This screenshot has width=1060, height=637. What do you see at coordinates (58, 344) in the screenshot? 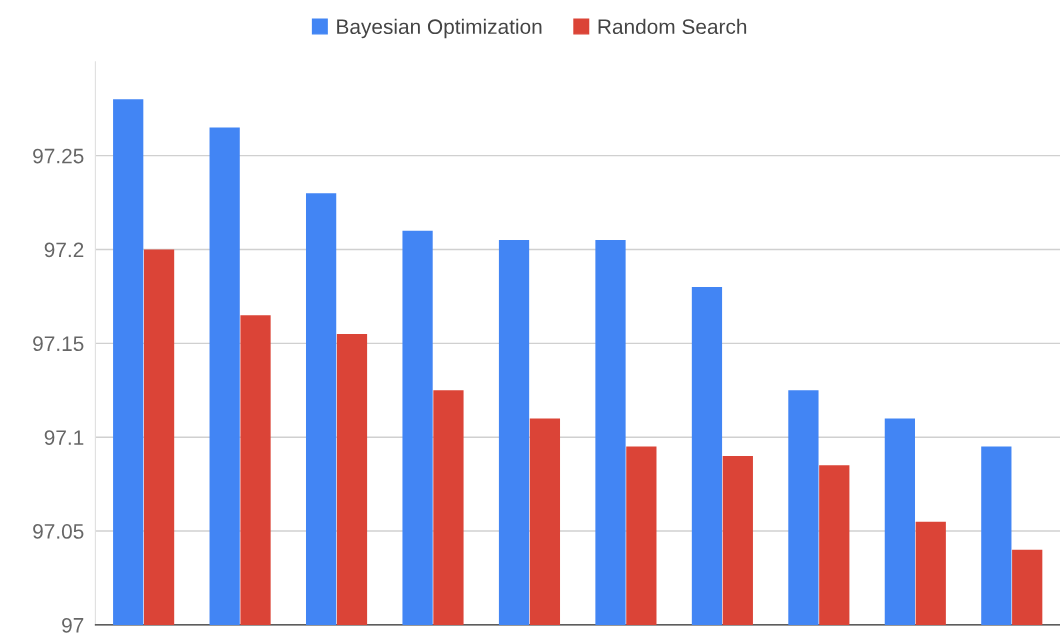
I see `y-tick-label: 97.15` at bounding box center [58, 344].